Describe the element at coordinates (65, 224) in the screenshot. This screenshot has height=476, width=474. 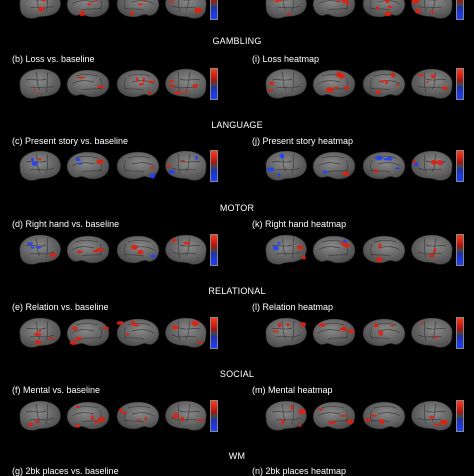
I see `panel-label-d: (d) Right hand vs. baseline` at that location.